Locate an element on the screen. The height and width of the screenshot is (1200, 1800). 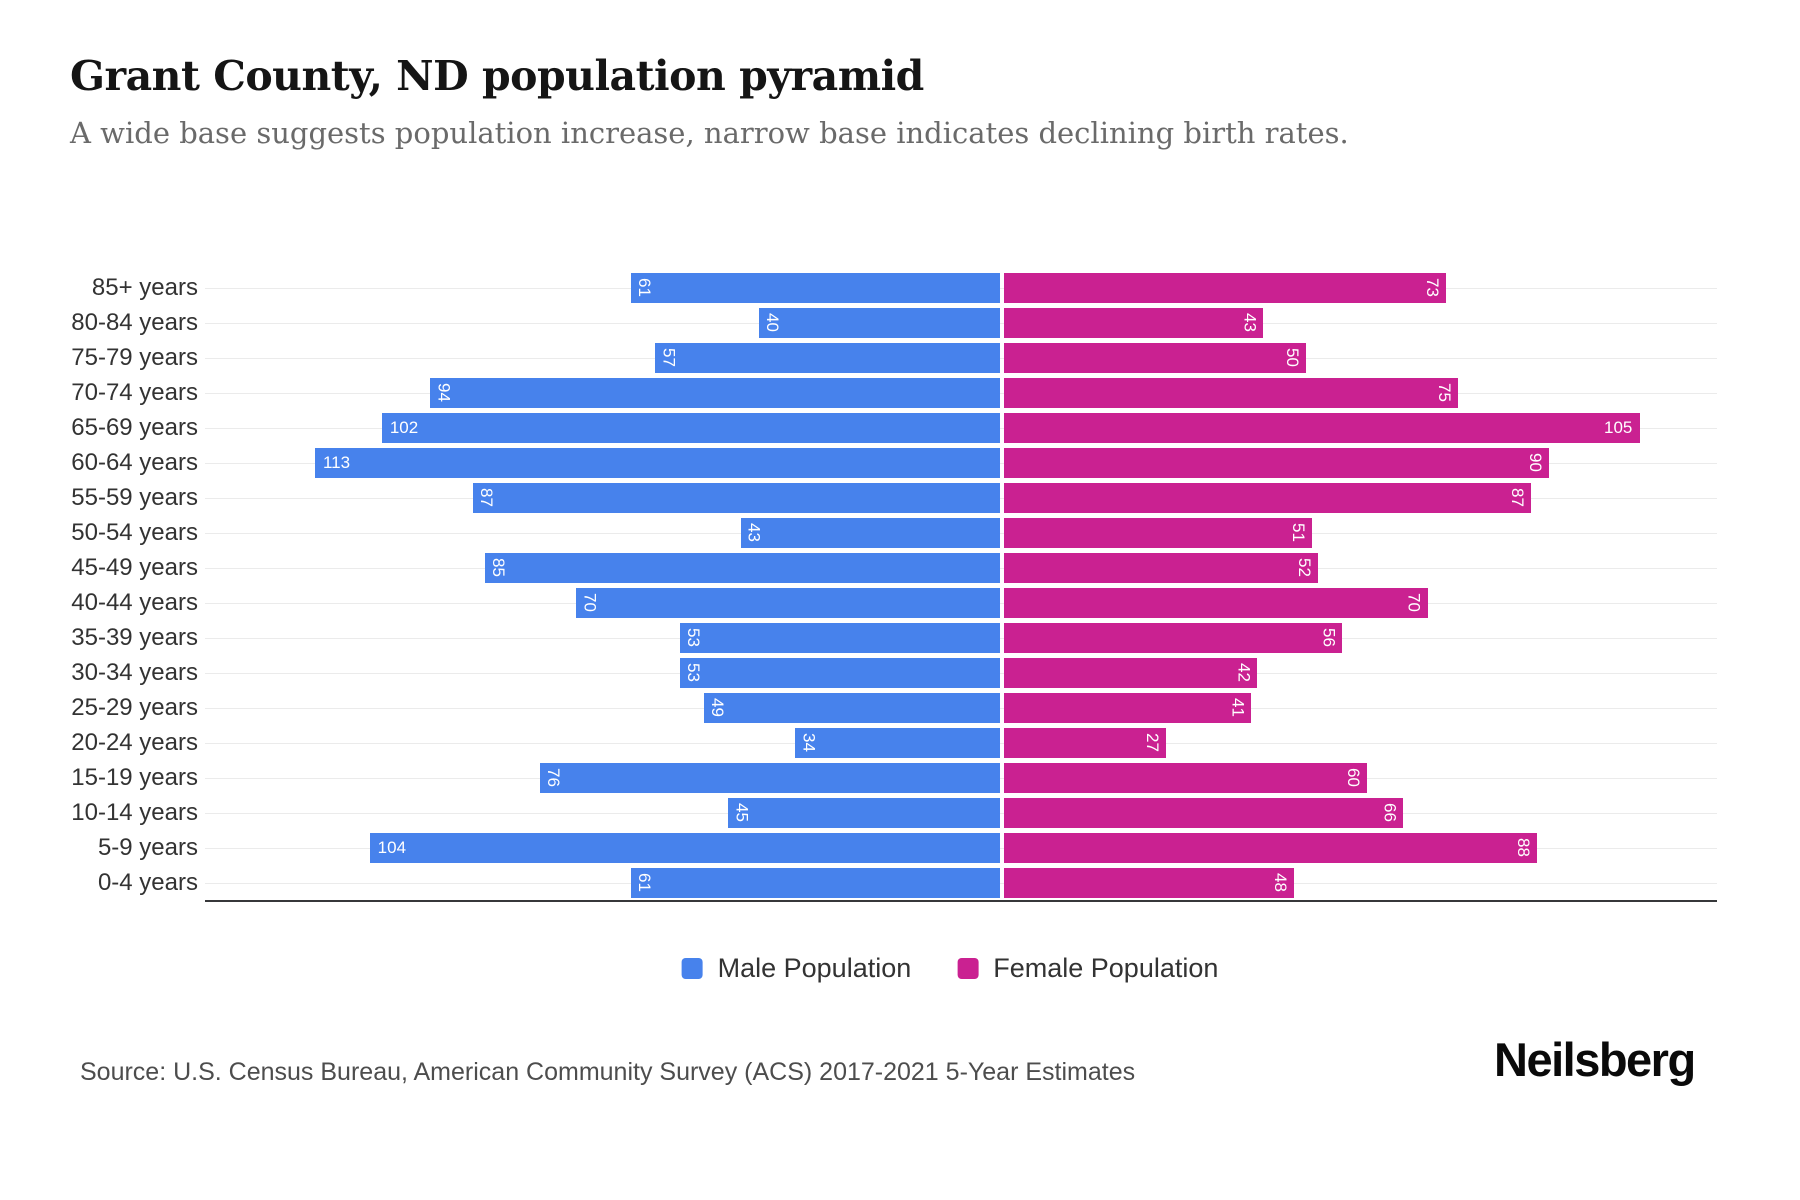
category-label: 80-84 years is located at coordinates (134, 322).